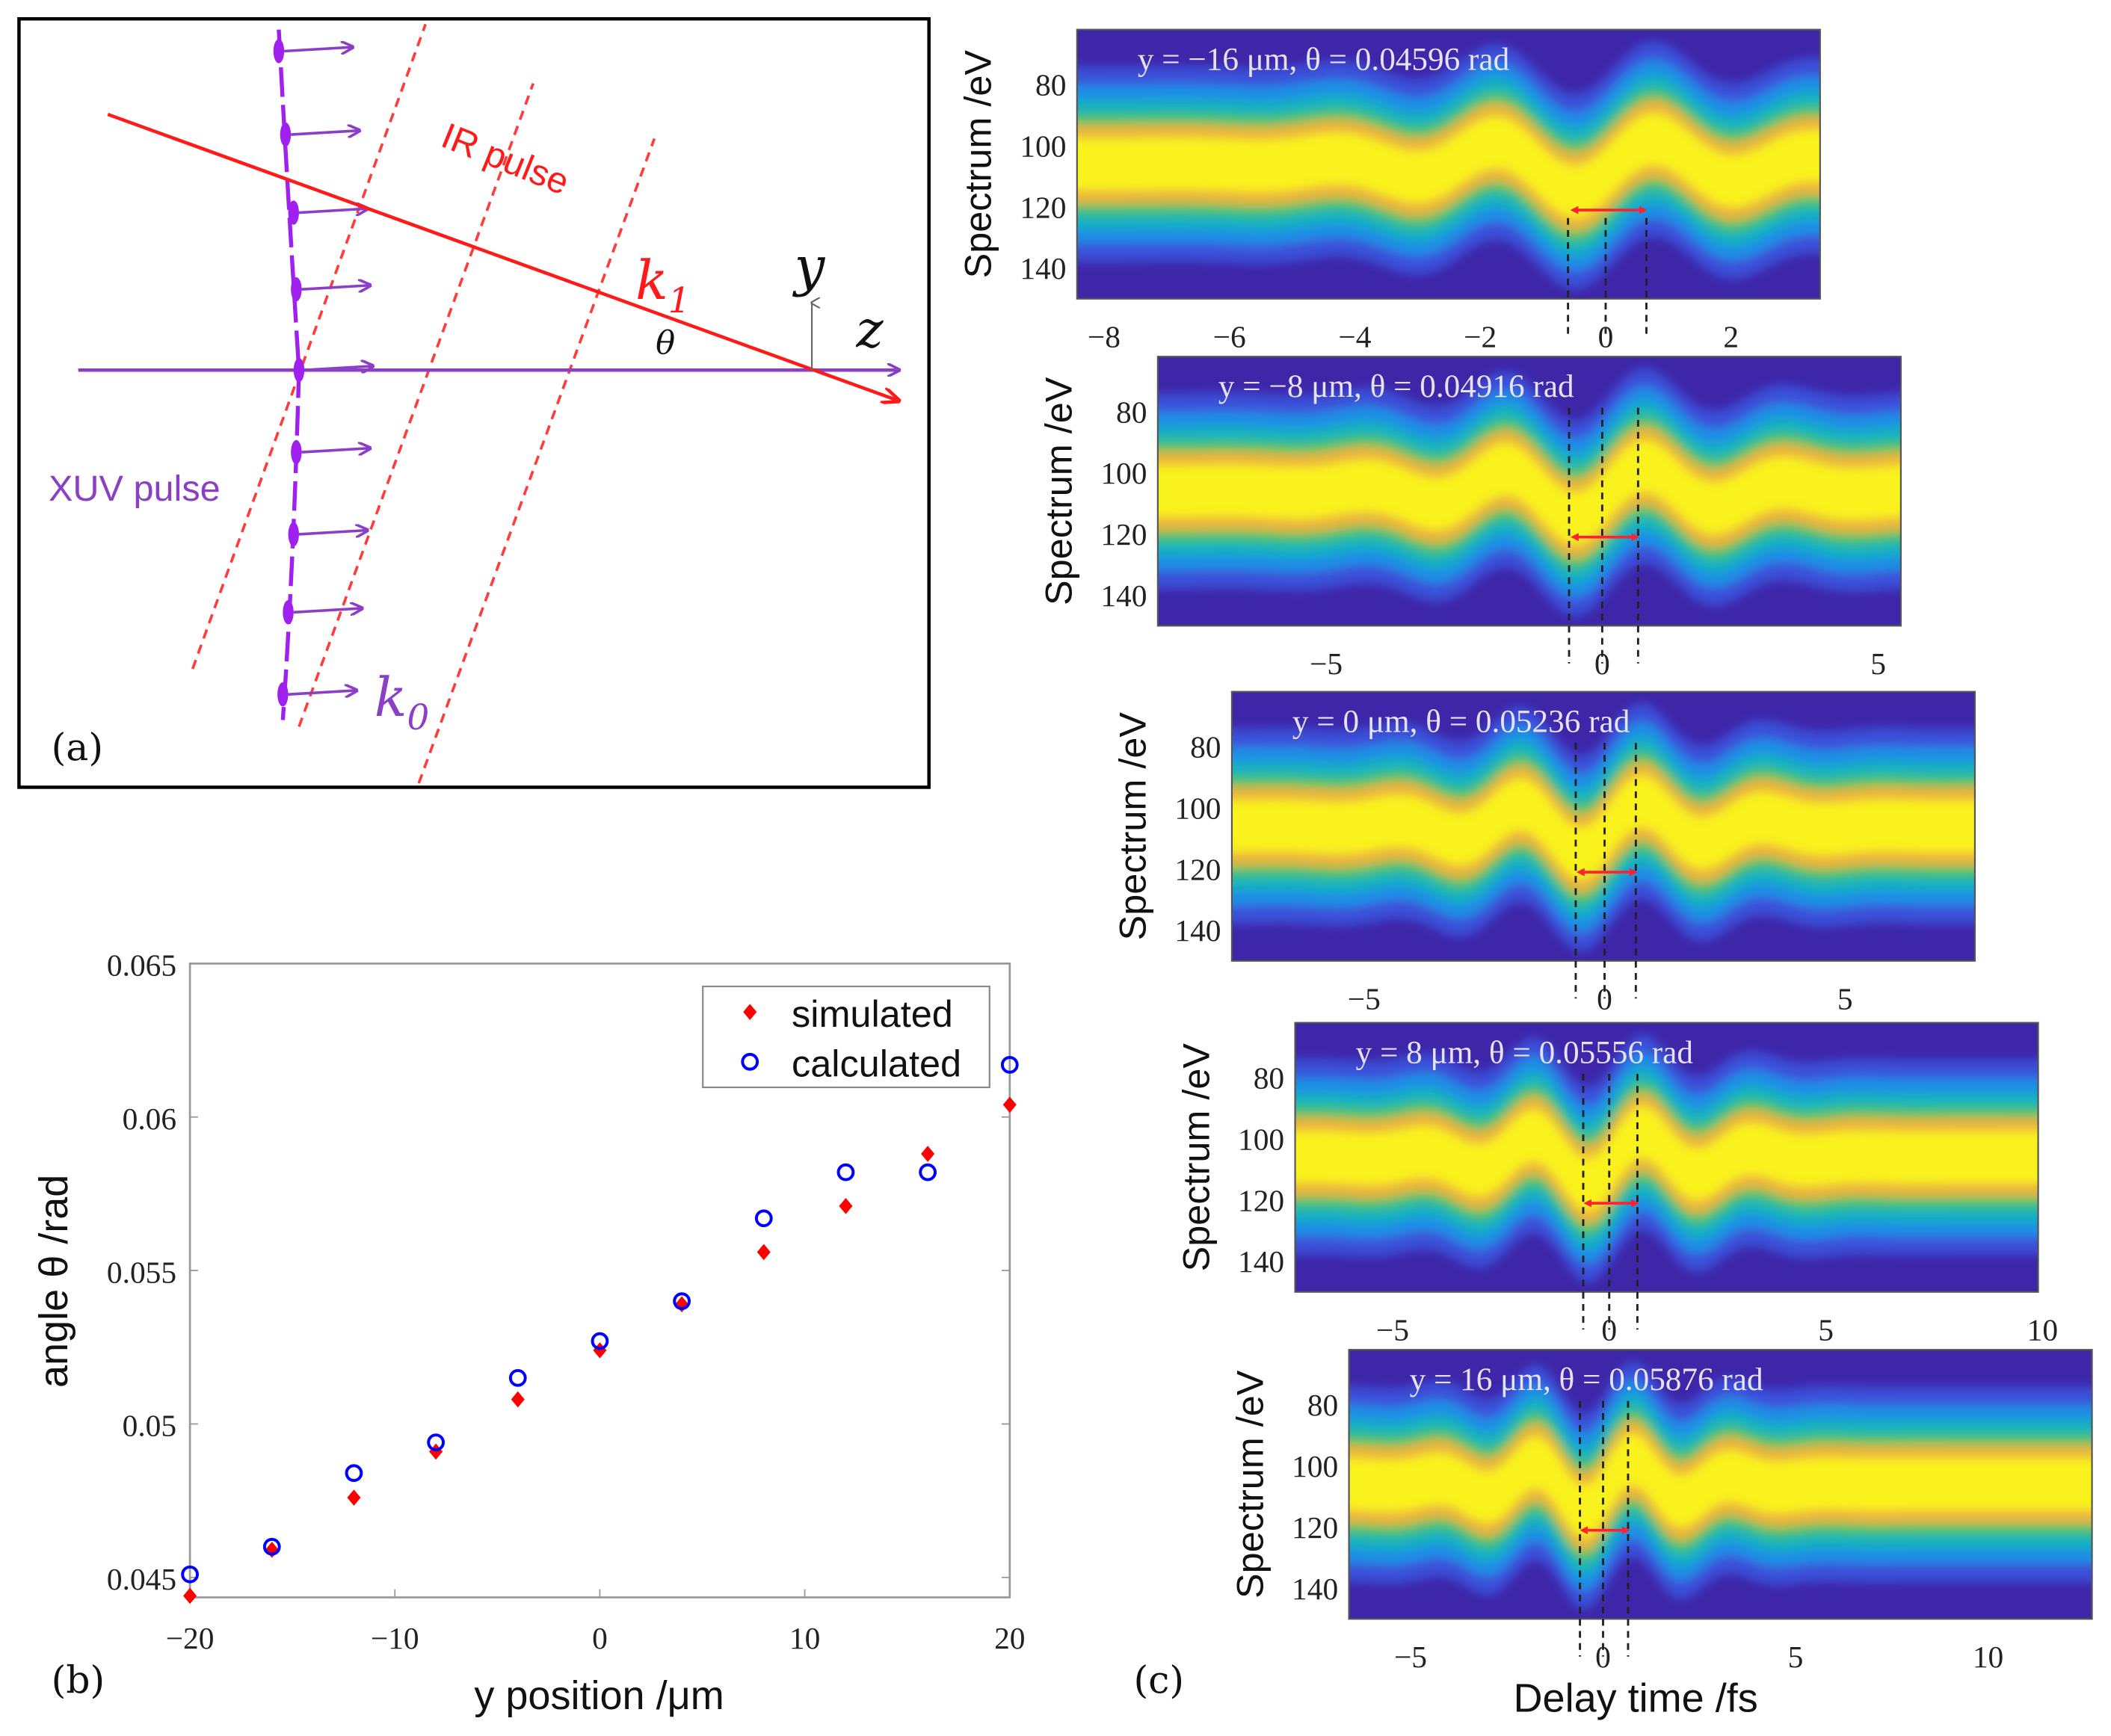 The height and width of the screenshot is (1736, 2111). I want to click on ir-k1-vector, so click(503, 256).